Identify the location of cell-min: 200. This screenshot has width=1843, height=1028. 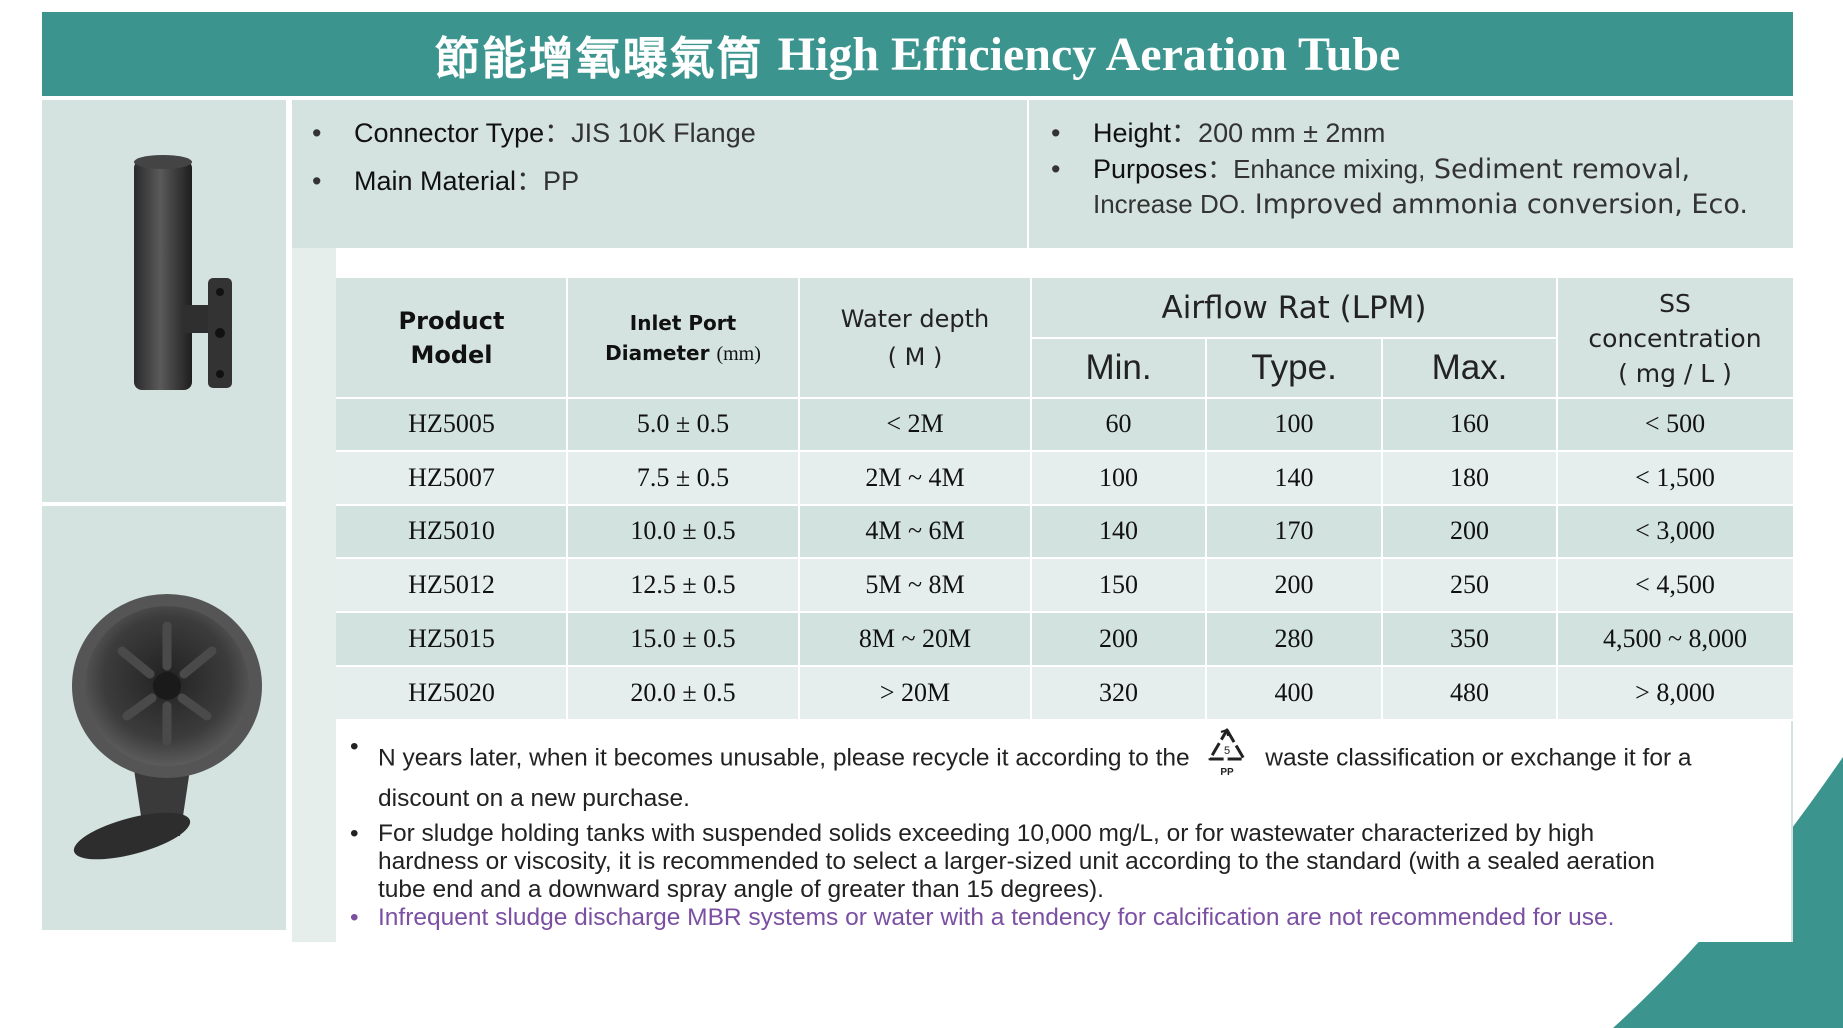
(1118, 639).